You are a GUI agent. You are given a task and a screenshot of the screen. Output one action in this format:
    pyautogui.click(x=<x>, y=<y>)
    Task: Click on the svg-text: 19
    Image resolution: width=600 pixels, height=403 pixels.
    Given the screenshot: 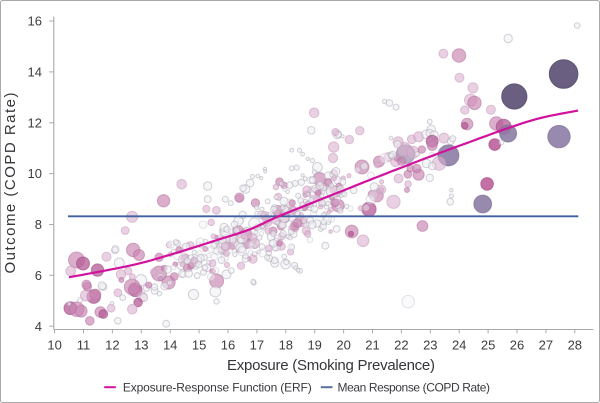 What is the action you would take?
    pyautogui.click(x=314, y=345)
    